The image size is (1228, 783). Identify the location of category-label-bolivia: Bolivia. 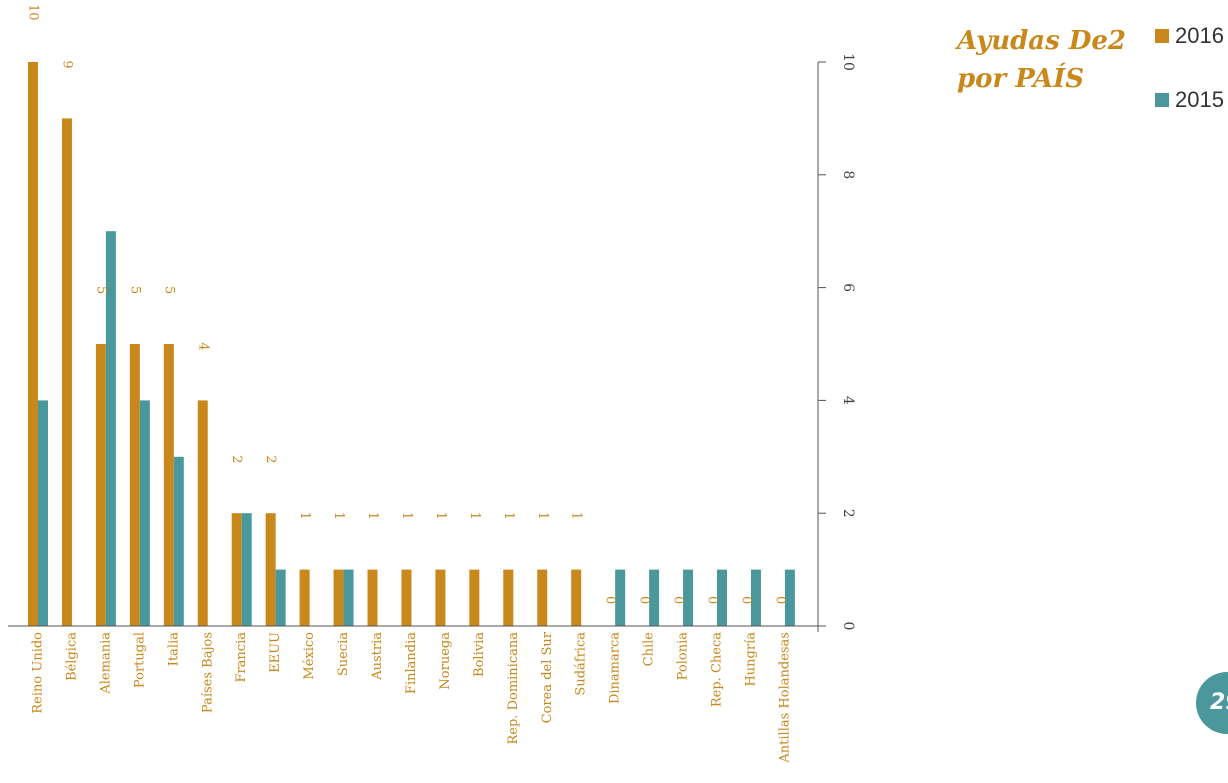
(479, 654).